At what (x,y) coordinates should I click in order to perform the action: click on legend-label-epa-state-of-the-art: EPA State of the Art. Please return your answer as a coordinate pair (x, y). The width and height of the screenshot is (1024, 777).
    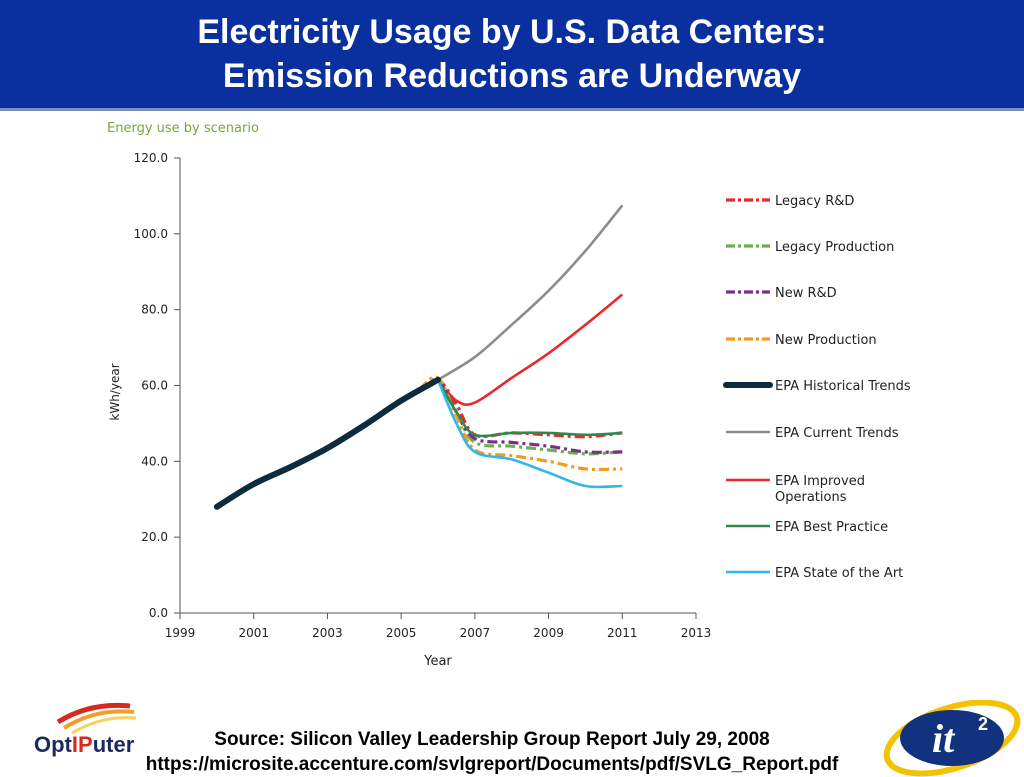
    Looking at the image, I should click on (839, 573).